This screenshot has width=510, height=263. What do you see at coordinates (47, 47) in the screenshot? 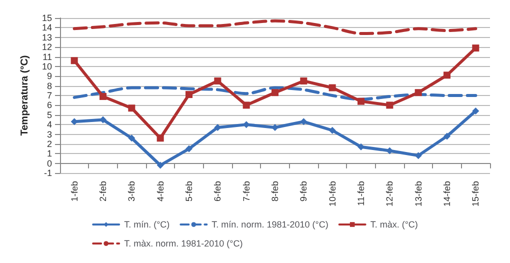
I see `y-tick-label: 12` at bounding box center [47, 47].